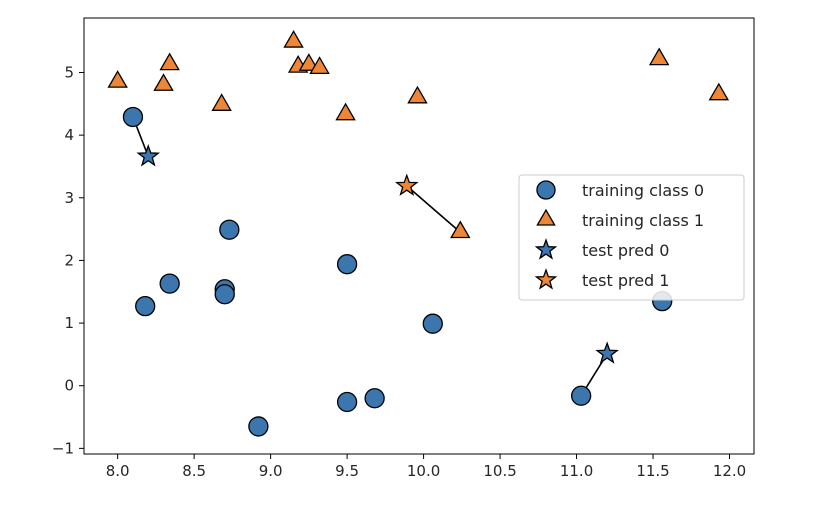 The image size is (826, 512). I want to click on x-tick-label: 11.0, so click(576, 471).